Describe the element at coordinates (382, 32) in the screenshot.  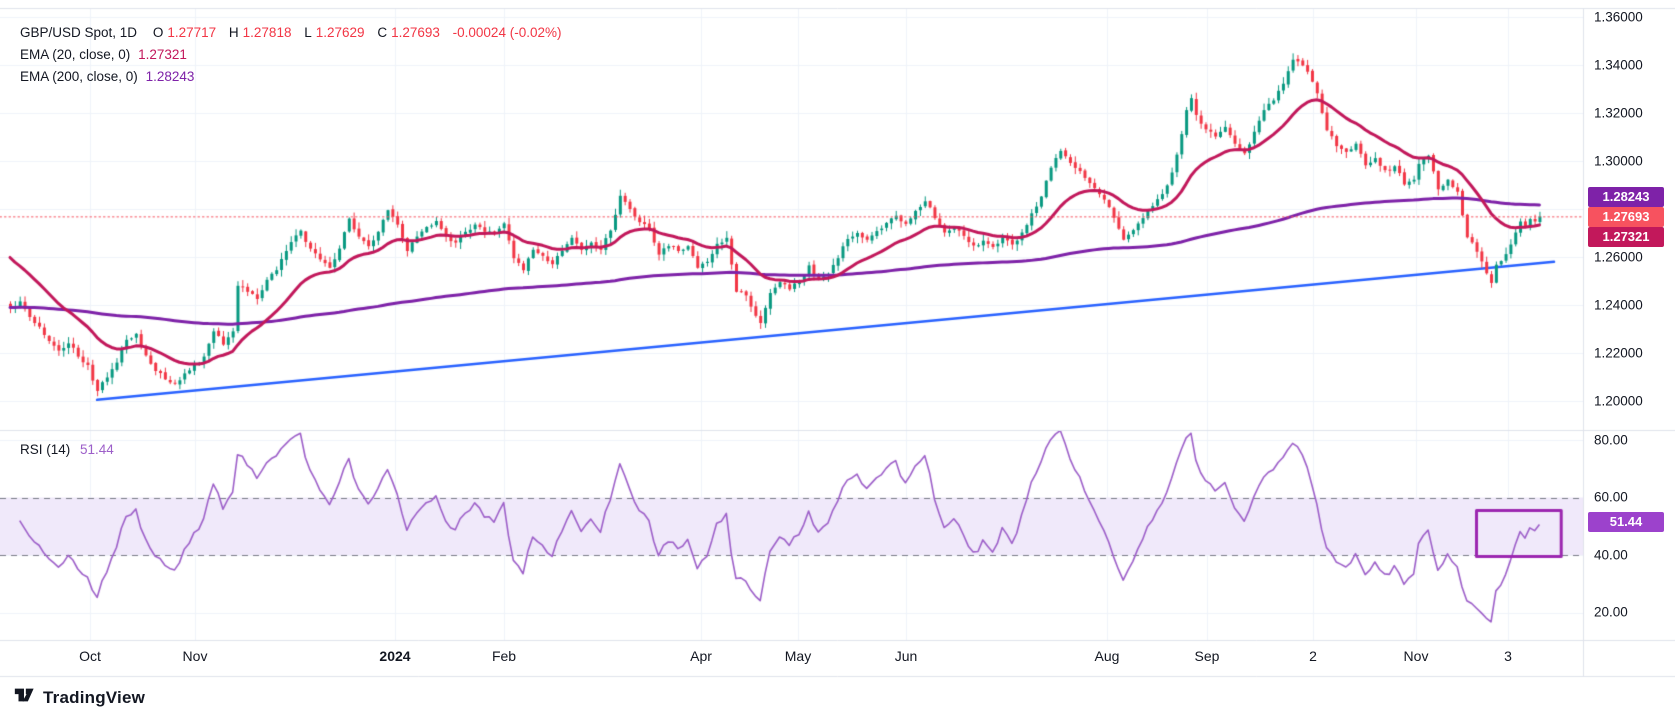
I see `close-label: C` at that location.